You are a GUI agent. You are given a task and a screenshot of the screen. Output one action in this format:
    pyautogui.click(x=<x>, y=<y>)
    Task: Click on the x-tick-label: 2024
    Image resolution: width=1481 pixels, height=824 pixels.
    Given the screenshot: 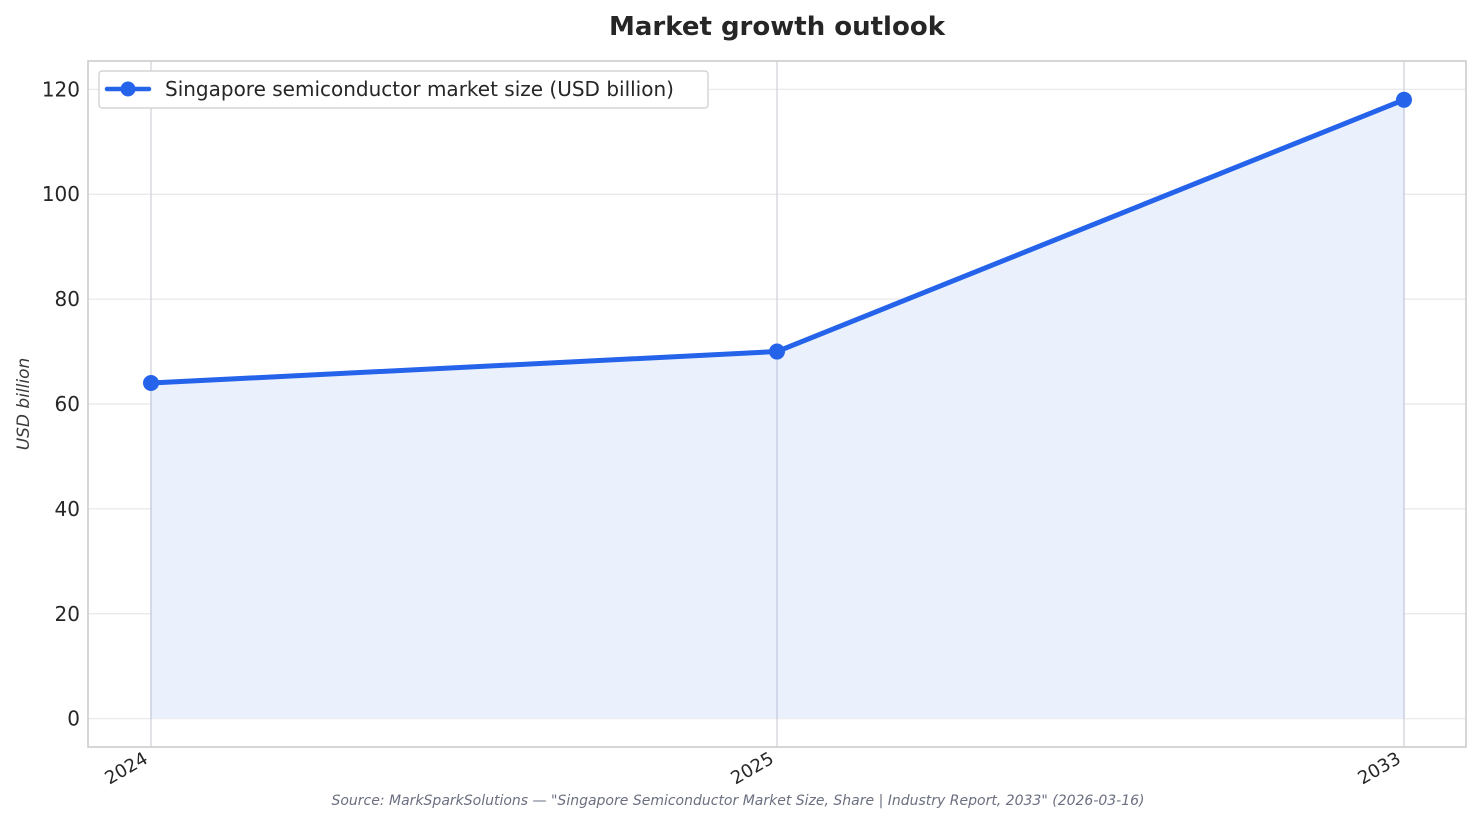 What is the action you would take?
    pyautogui.click(x=126, y=768)
    